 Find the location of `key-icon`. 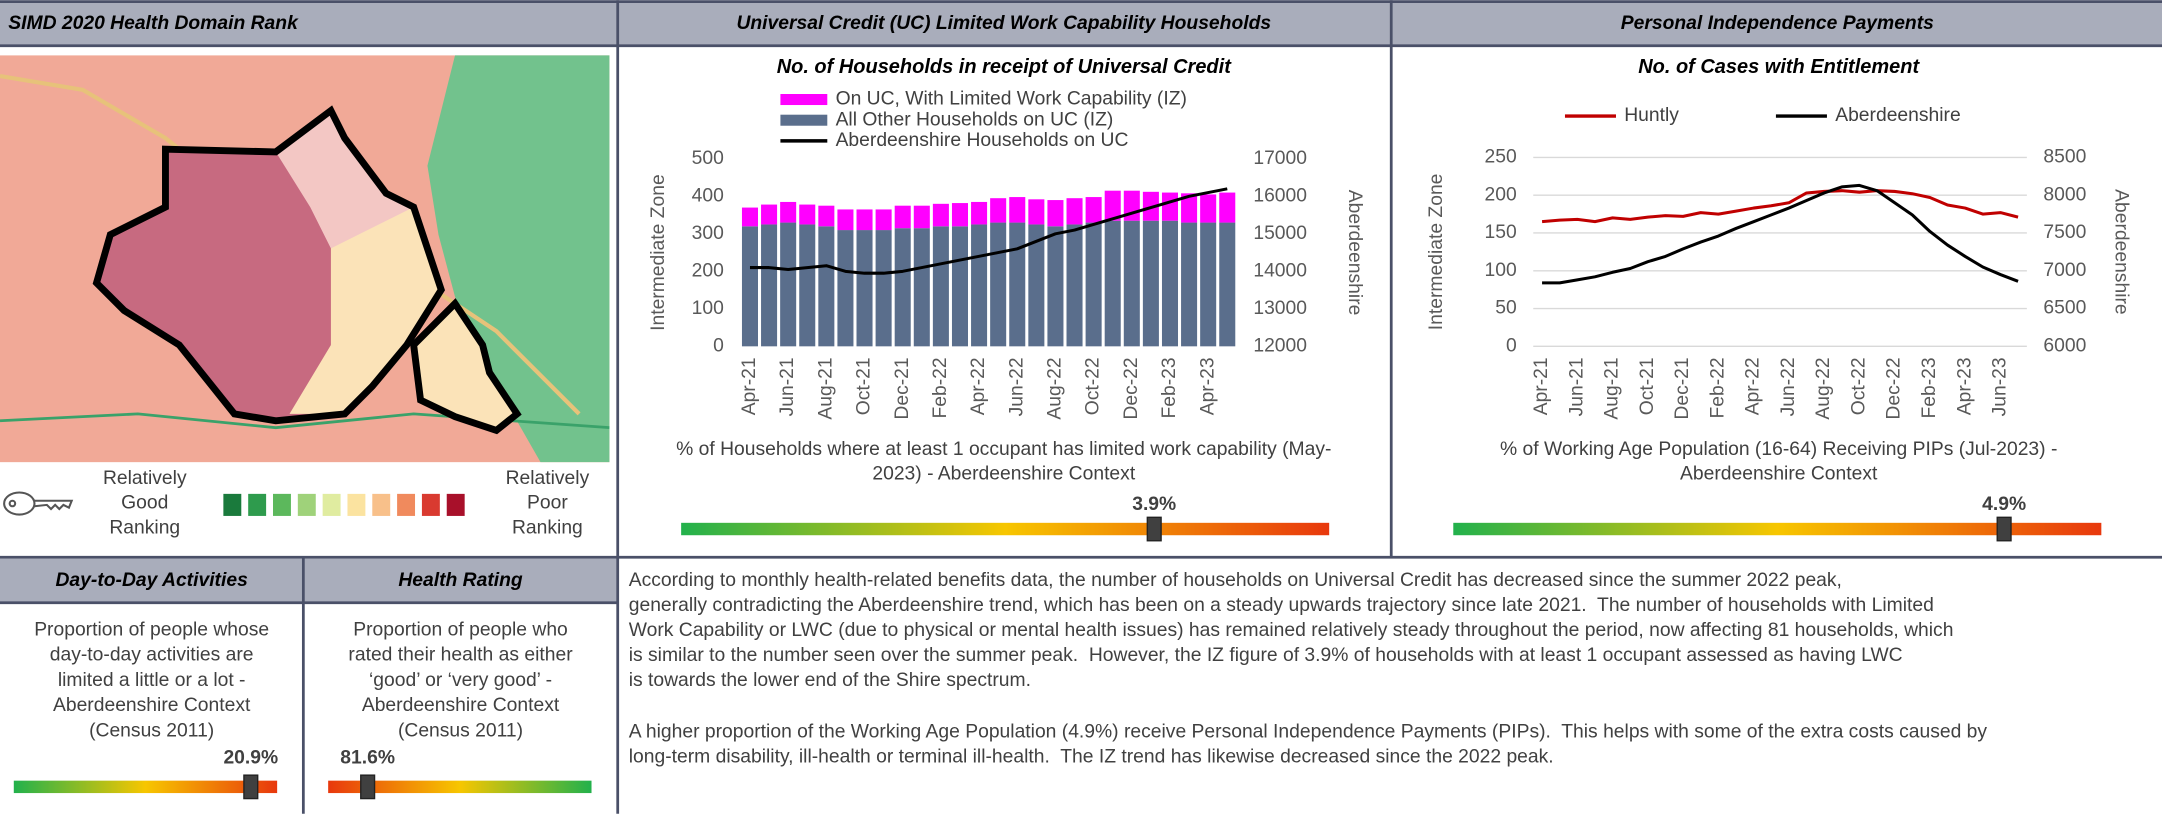

key-icon is located at coordinates (38, 503).